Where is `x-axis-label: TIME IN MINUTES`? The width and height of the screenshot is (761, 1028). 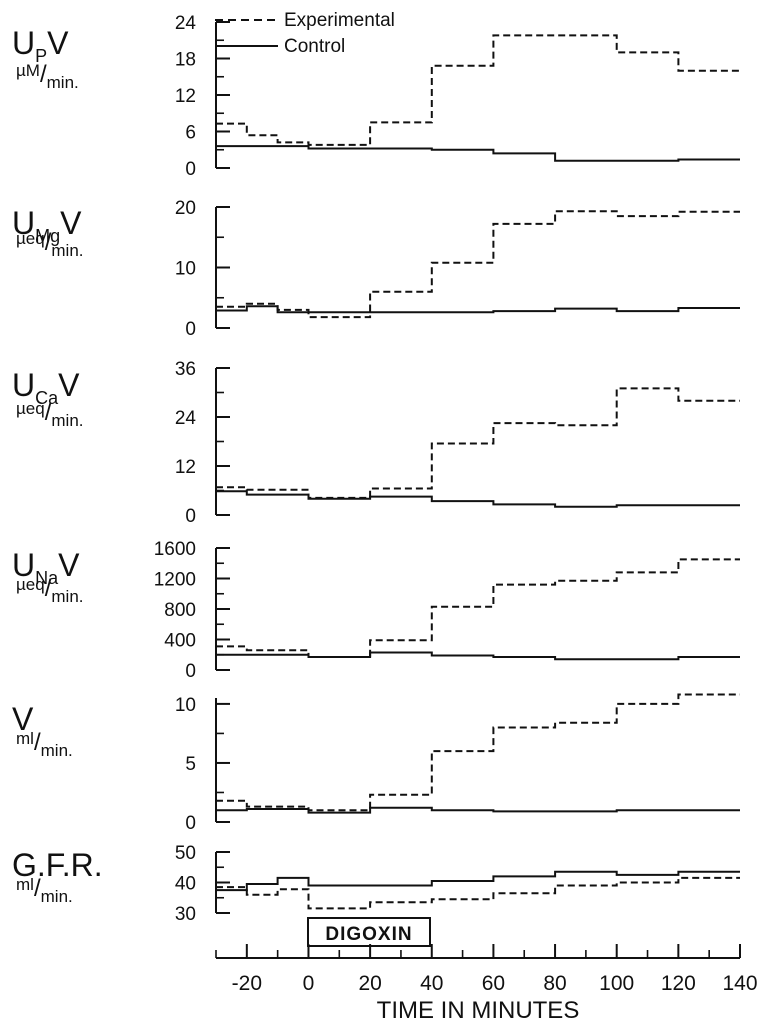
x-axis-label: TIME IN MINUTES is located at coordinates (478, 1010).